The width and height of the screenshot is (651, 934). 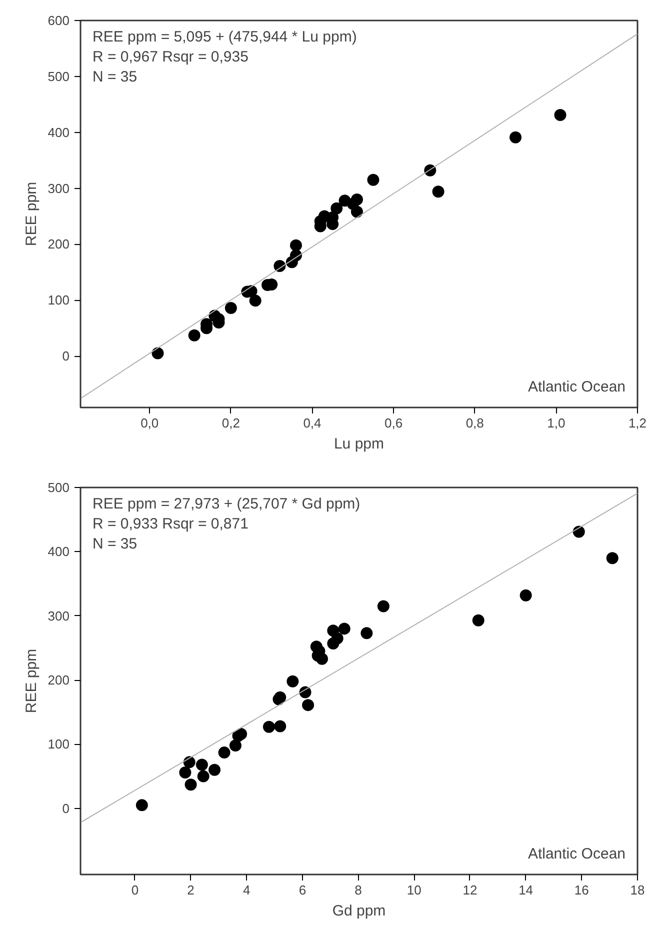 What do you see at coordinates (359, 911) in the screenshot?
I see `x-axis-title: Gd ppm` at bounding box center [359, 911].